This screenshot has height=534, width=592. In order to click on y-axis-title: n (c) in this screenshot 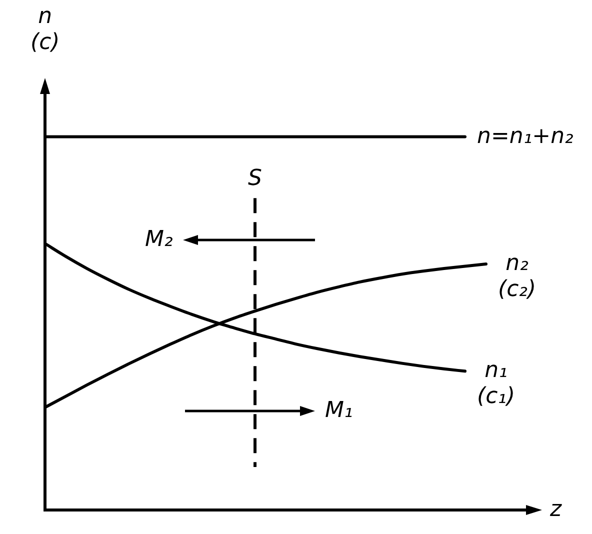, I will do `click(45, 30)`.